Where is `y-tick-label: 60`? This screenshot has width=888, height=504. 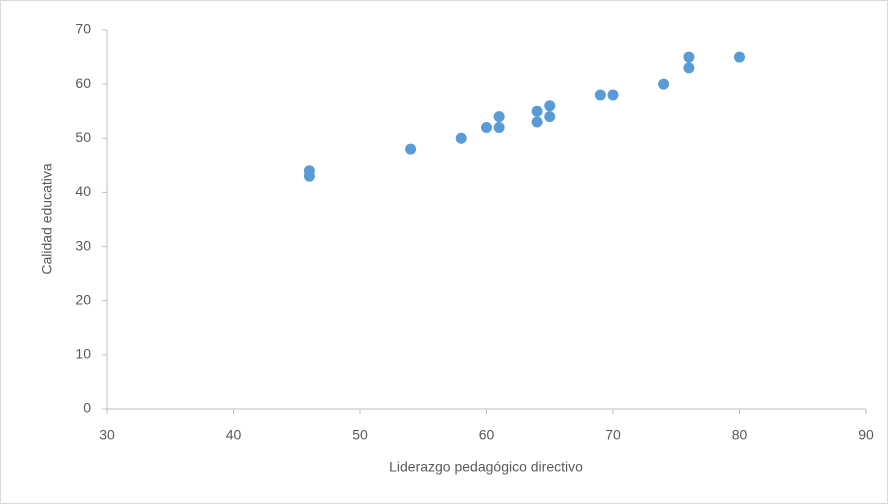 y-tick-label: 60 is located at coordinates (83, 83).